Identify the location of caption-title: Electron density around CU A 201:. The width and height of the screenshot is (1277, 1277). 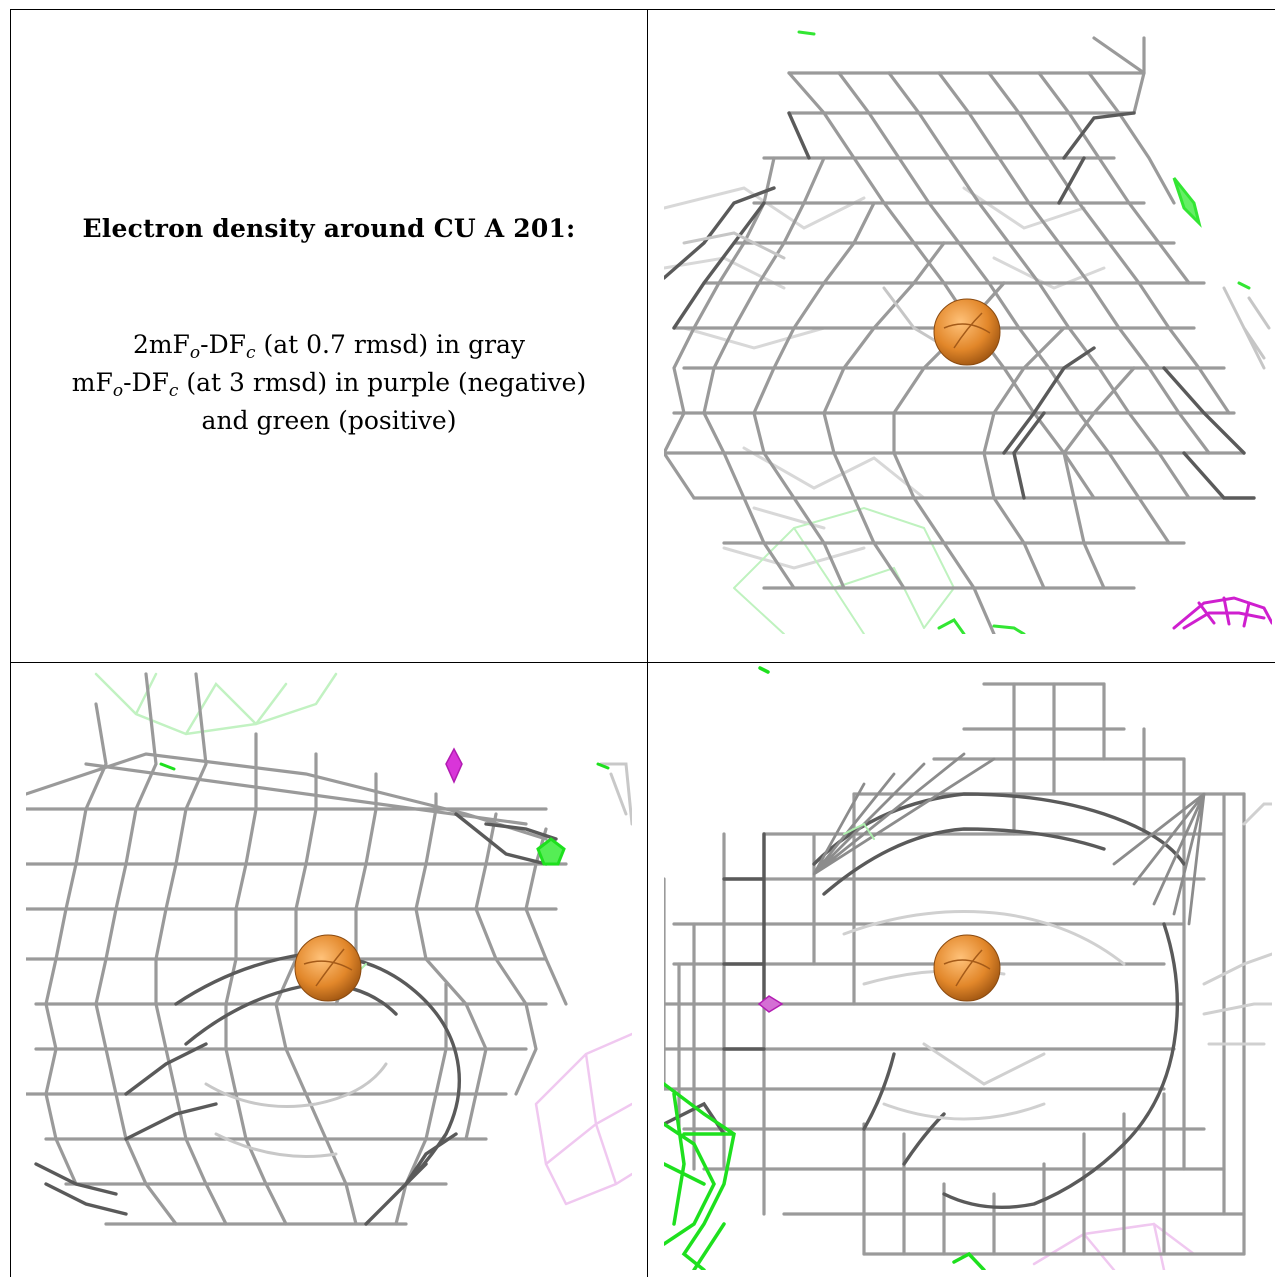
(329, 228).